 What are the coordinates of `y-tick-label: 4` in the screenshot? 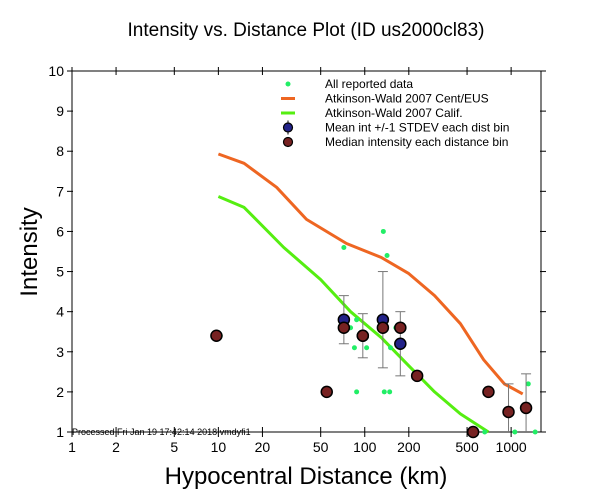 It's located at (60, 312).